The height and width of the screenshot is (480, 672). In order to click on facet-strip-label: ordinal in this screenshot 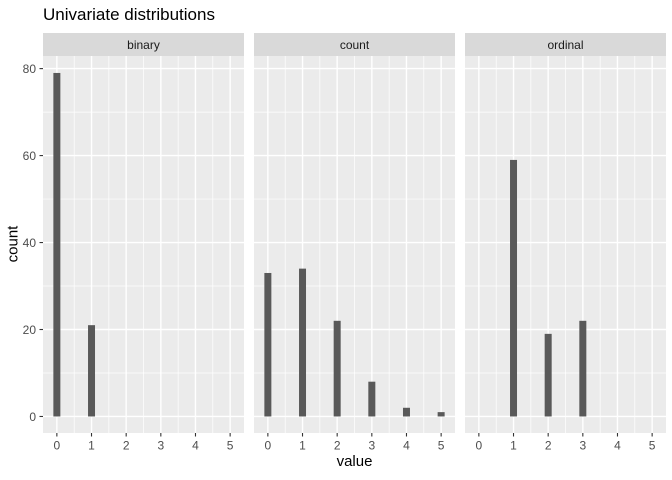, I will do `click(565, 45)`.